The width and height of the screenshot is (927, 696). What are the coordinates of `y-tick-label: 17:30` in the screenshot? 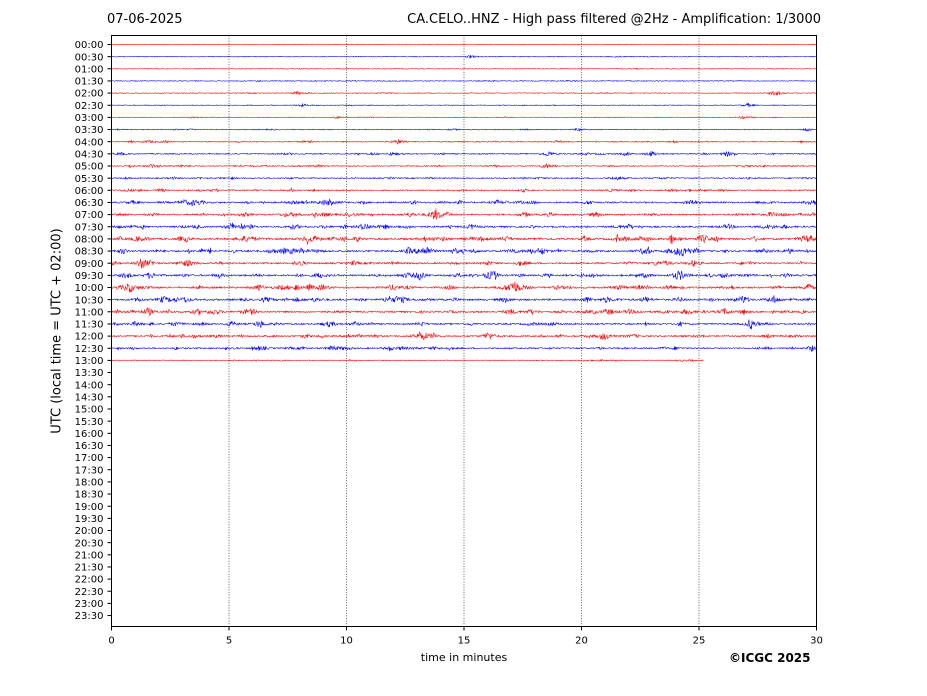 It's located at (89, 470).